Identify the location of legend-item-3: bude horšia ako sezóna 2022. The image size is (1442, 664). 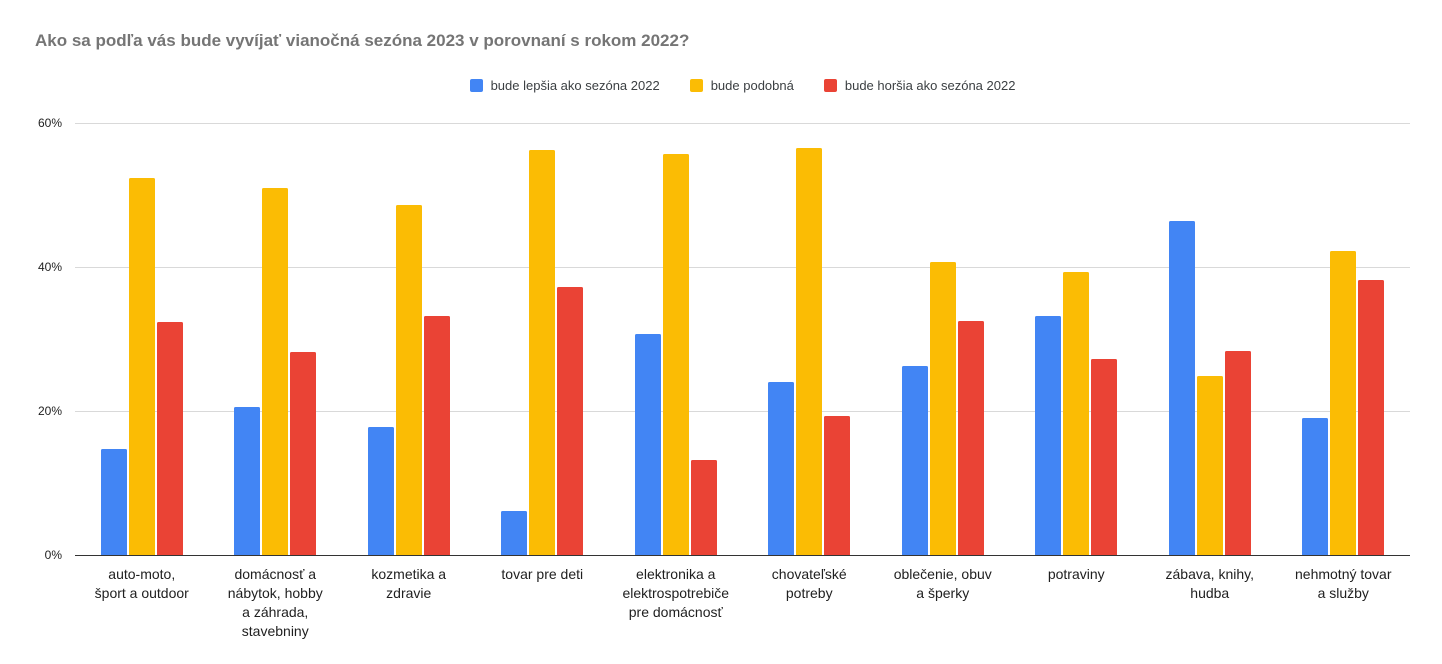
(919, 85).